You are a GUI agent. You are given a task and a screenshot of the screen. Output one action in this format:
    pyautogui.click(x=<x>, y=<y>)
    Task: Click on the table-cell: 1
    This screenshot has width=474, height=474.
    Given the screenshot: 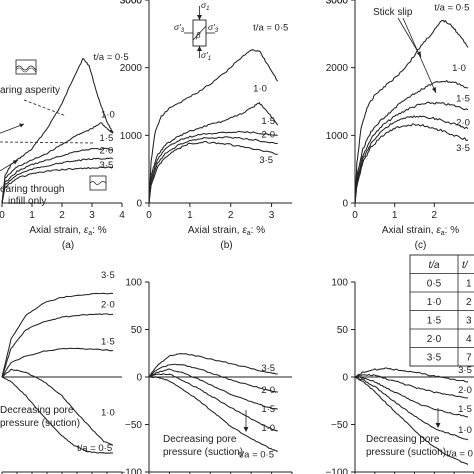 What is the action you would take?
    pyautogui.click(x=469, y=284)
    